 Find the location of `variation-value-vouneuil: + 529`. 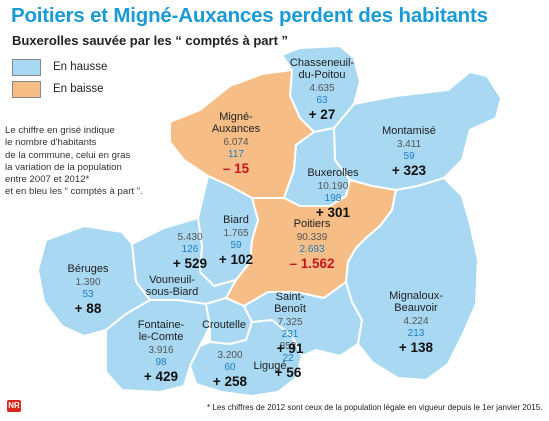

variation-value-vouneuil: + 529 is located at coordinates (190, 263).